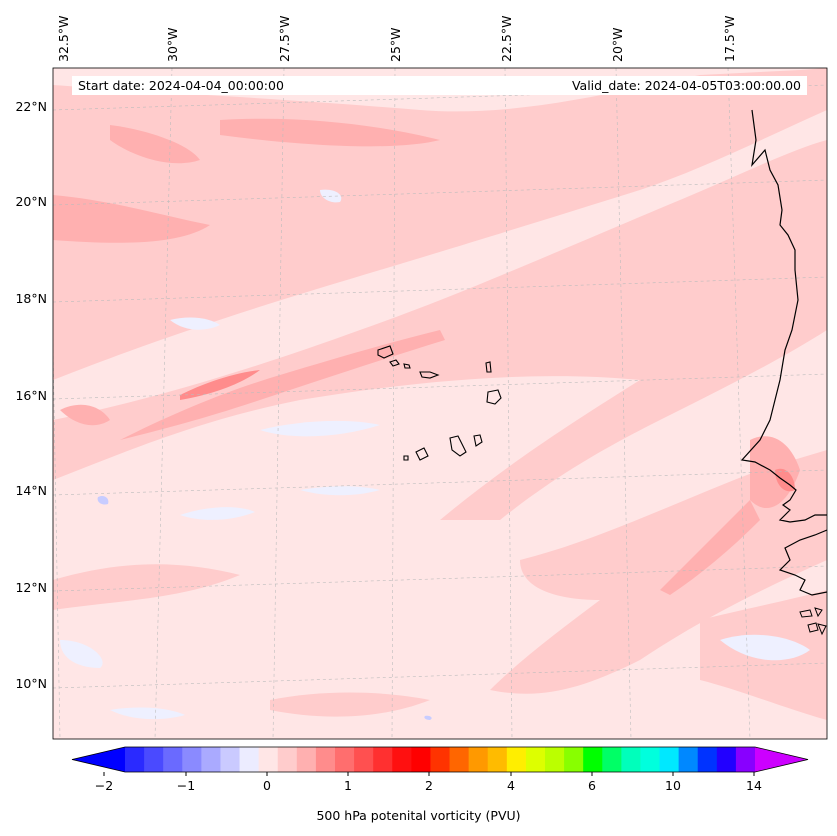  I want to click on lat-label: 22°N, so click(31, 106).